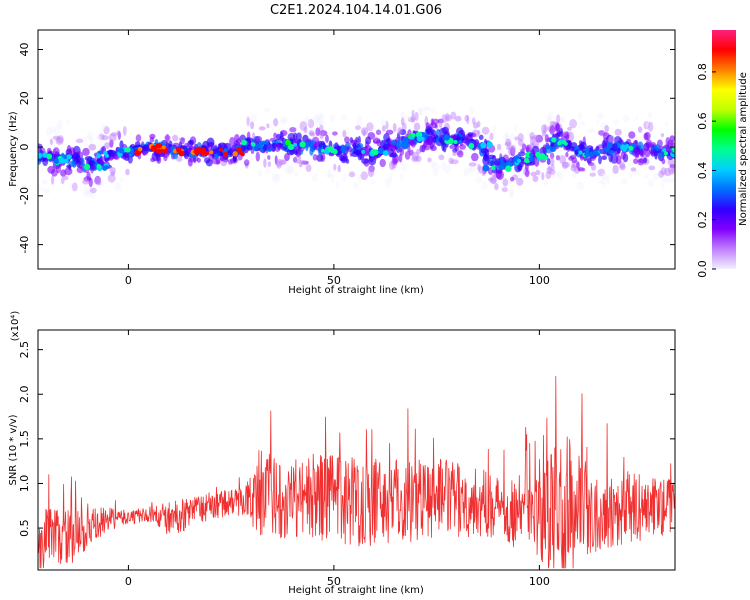 The width and height of the screenshot is (750, 600). I want to click on colorbar-tick-label: 0.0, so click(702, 269).